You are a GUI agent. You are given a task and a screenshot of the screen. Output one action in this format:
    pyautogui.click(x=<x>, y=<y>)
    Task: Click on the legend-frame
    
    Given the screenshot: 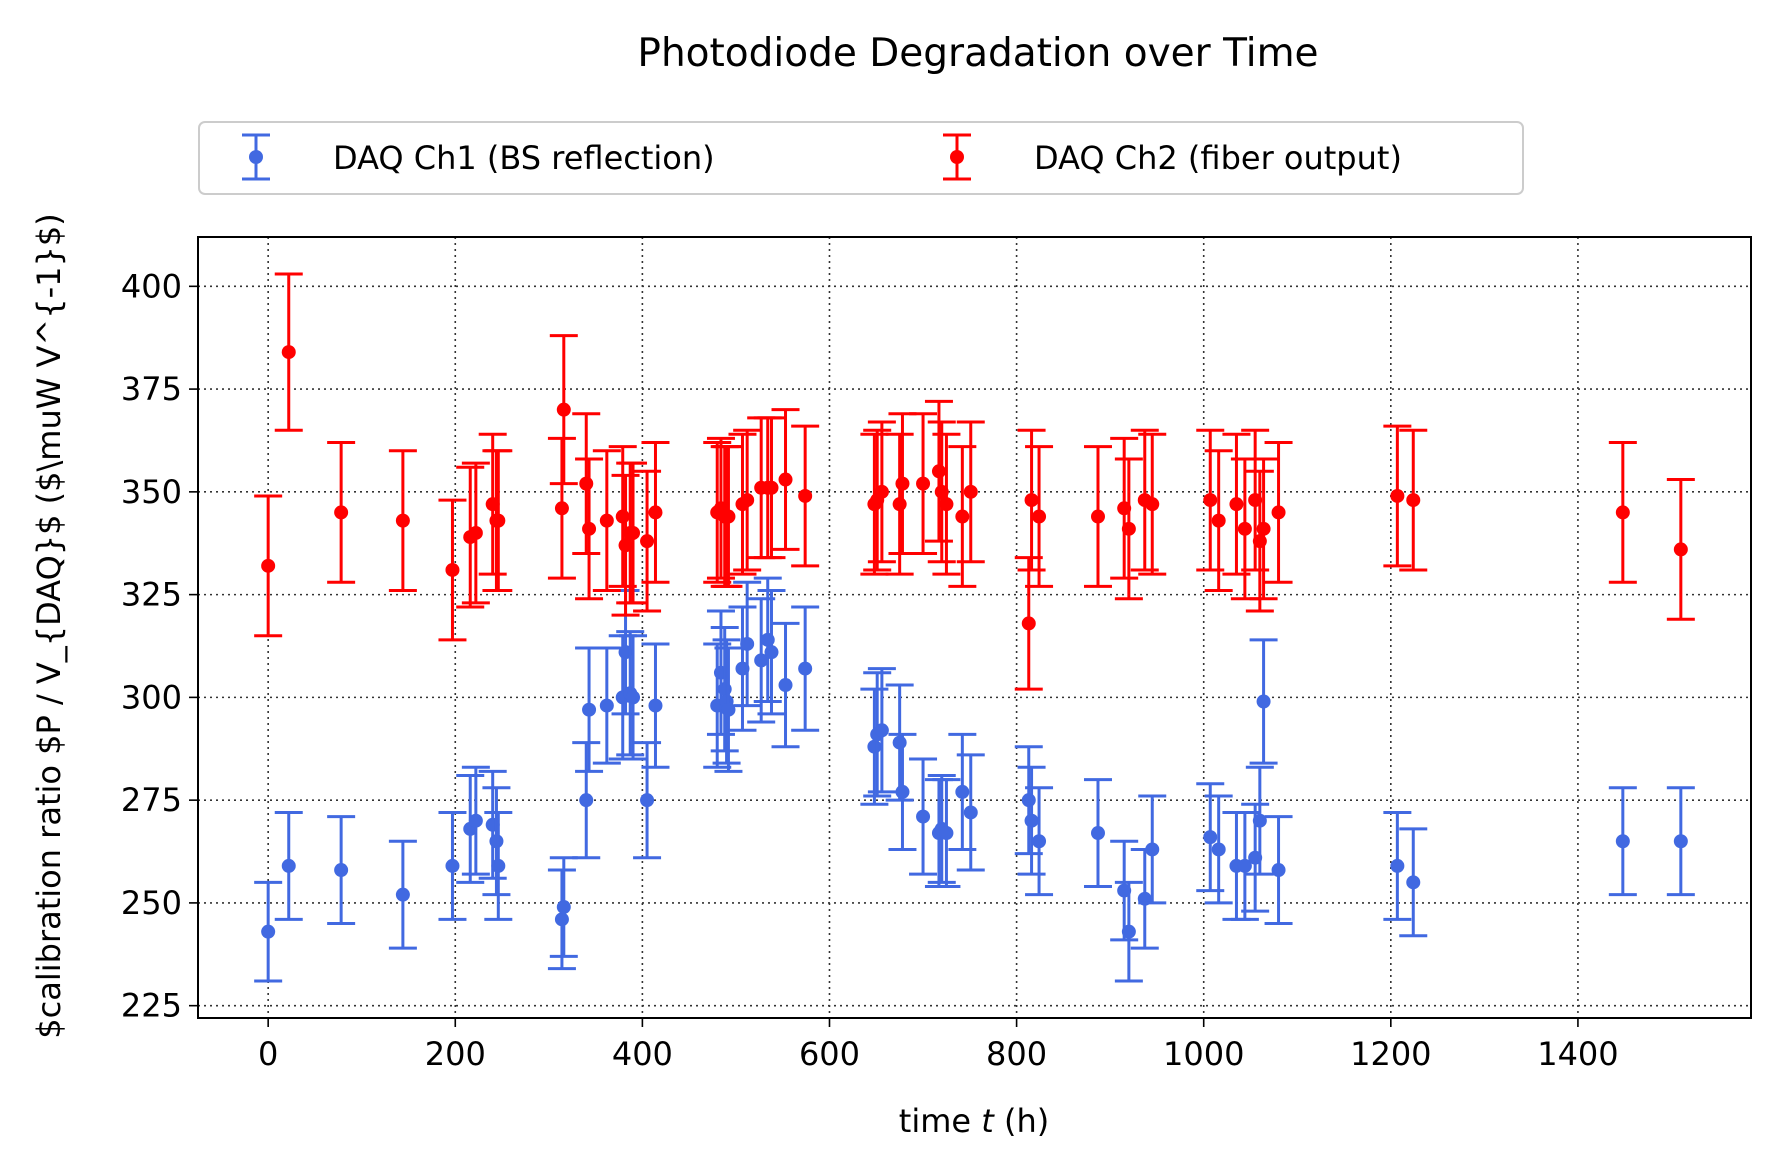 What is the action you would take?
    pyautogui.click(x=861, y=158)
    